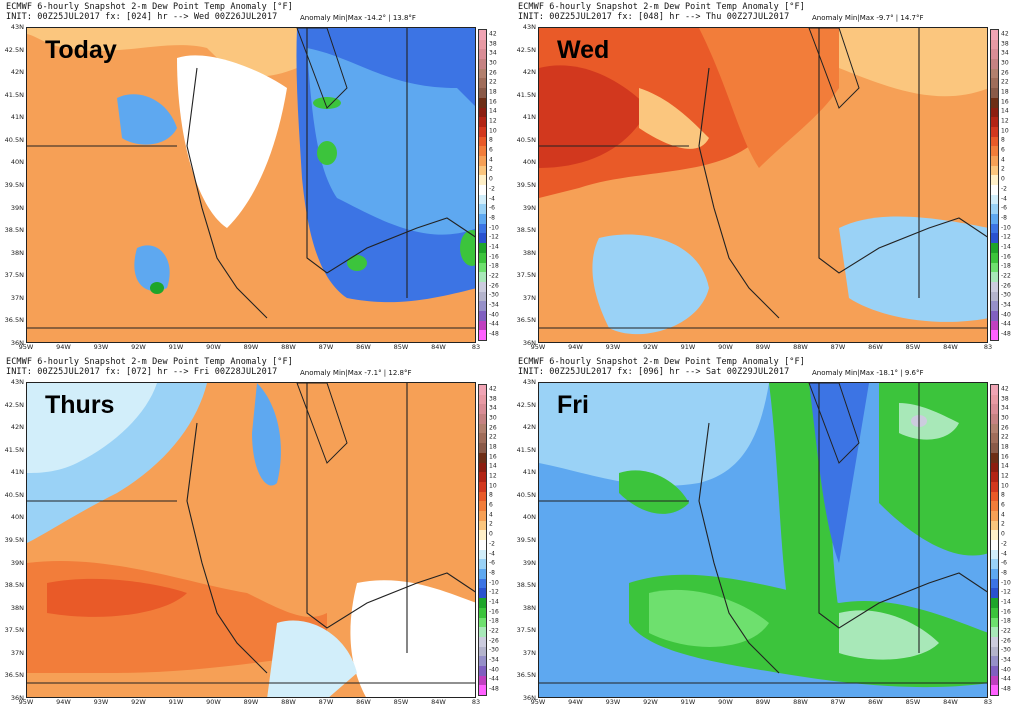  Describe the element at coordinates (1005, 82) in the screenshot. I see `color-scale-tick-label: 22` at that location.